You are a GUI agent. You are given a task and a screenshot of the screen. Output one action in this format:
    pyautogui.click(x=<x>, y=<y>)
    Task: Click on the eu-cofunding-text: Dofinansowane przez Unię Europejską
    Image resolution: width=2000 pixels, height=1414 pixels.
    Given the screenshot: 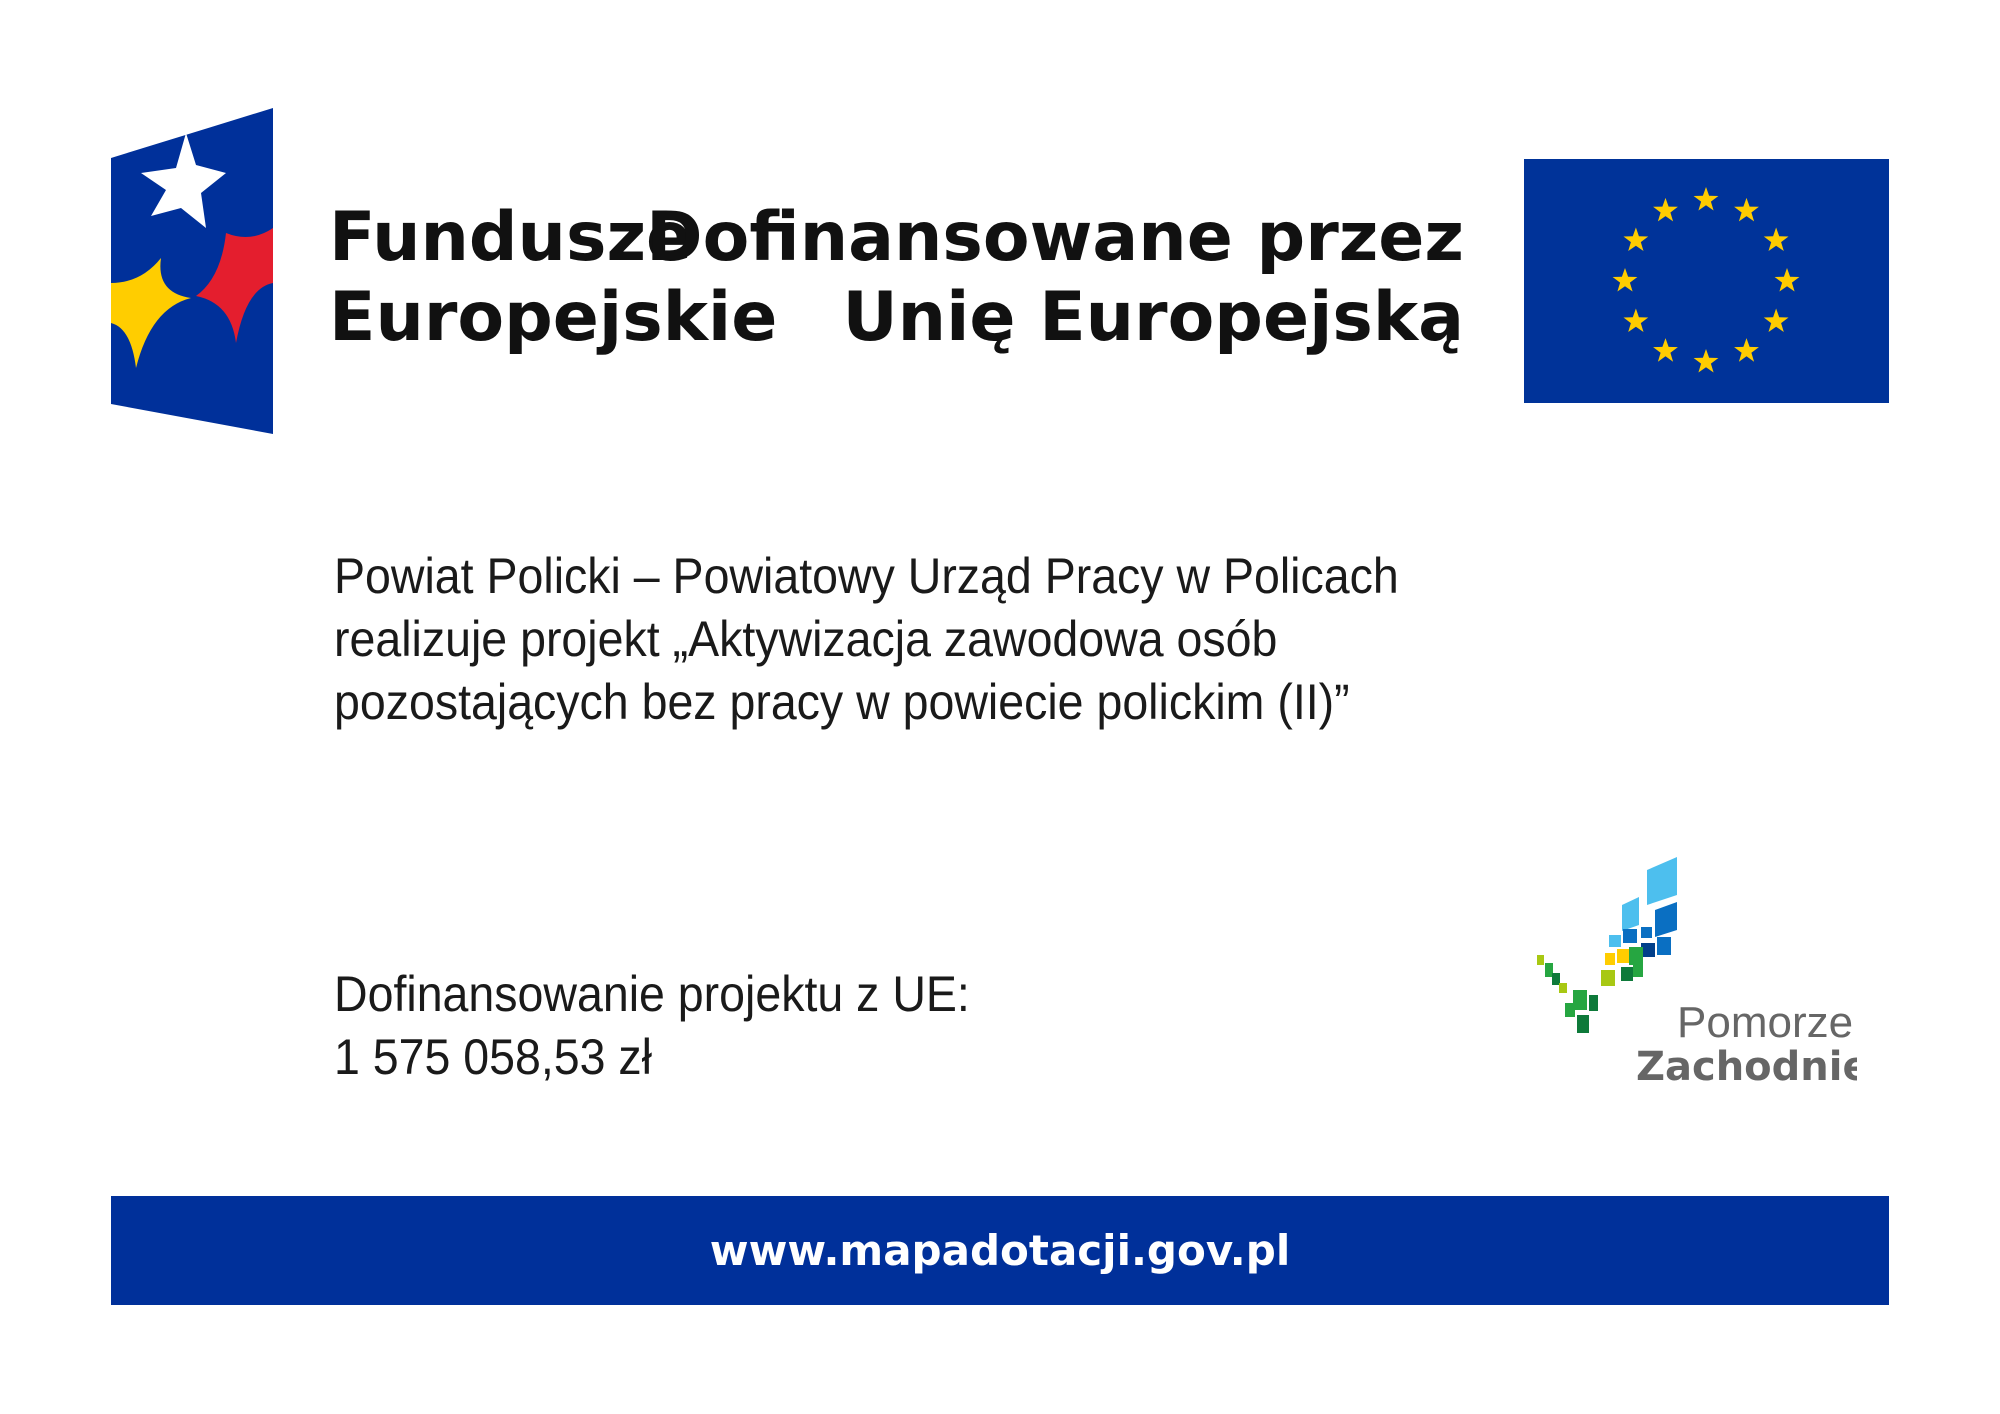 What is the action you would take?
    pyautogui.click(x=1055, y=278)
    